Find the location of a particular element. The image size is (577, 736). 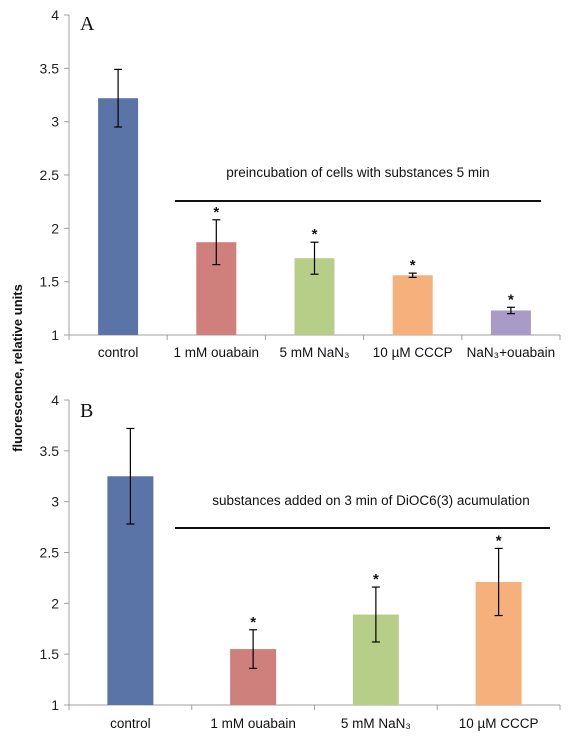

y-axis-label: fluorescence, relative units is located at coordinates (17, 368).